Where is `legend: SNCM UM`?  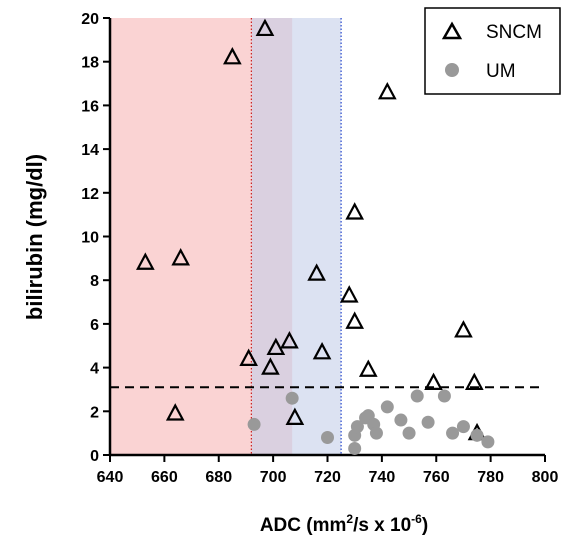
legend: SNCM UM is located at coordinates (492, 51).